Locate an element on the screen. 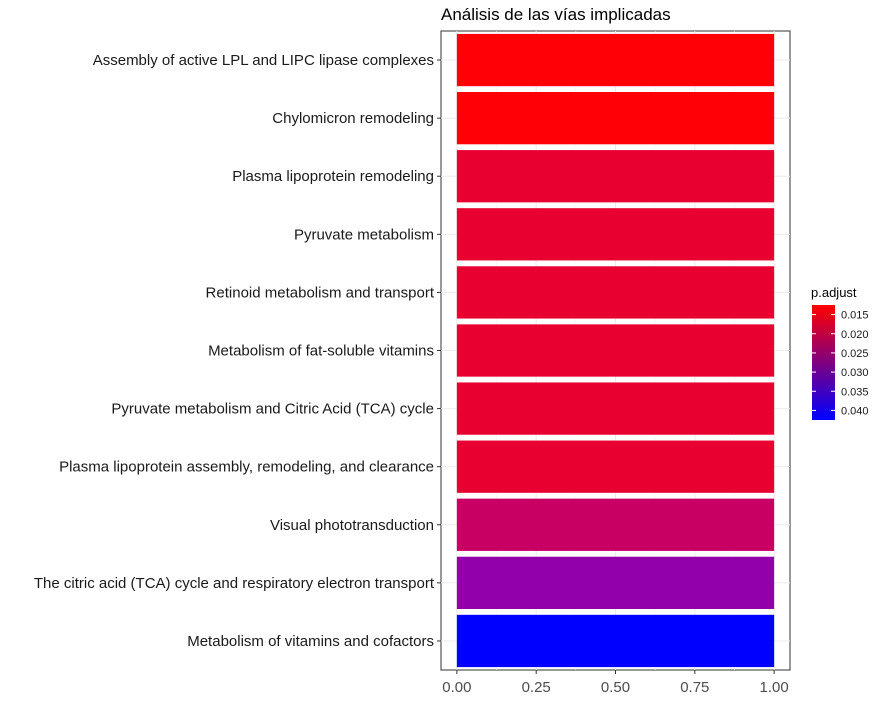 This screenshot has width=886, height=702. category-label: Visual phototransduction is located at coordinates (352, 525).